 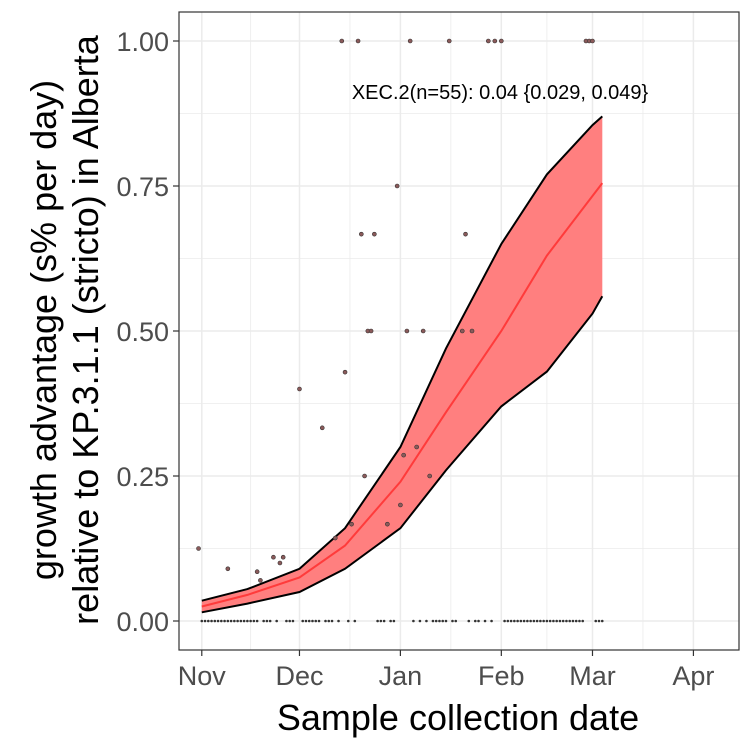 I want to click on x-tick-label-nov: Nov, so click(x=202, y=676).